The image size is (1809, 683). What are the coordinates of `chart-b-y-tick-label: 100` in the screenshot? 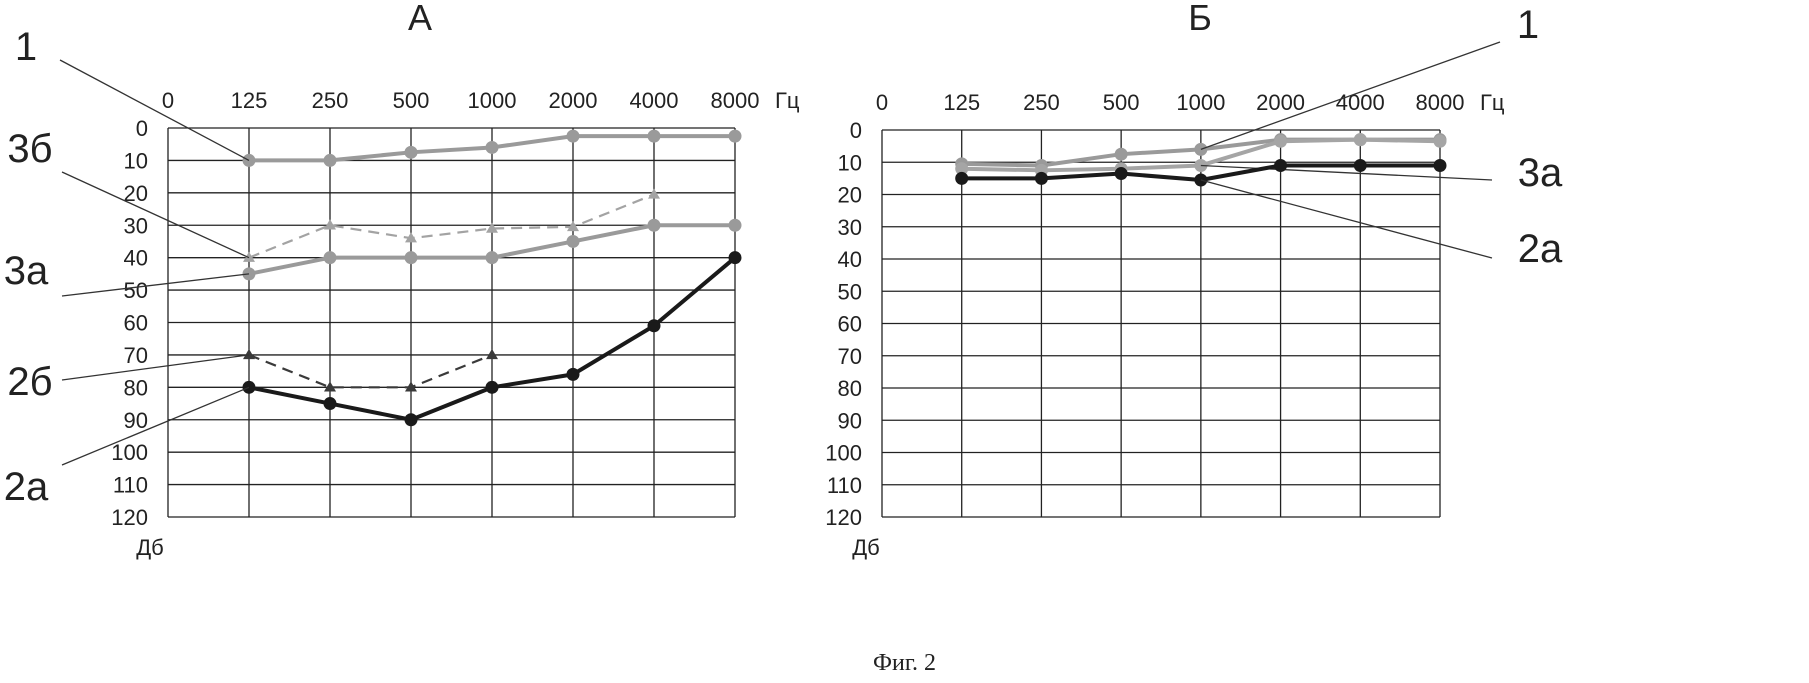 It's located at (843, 453).